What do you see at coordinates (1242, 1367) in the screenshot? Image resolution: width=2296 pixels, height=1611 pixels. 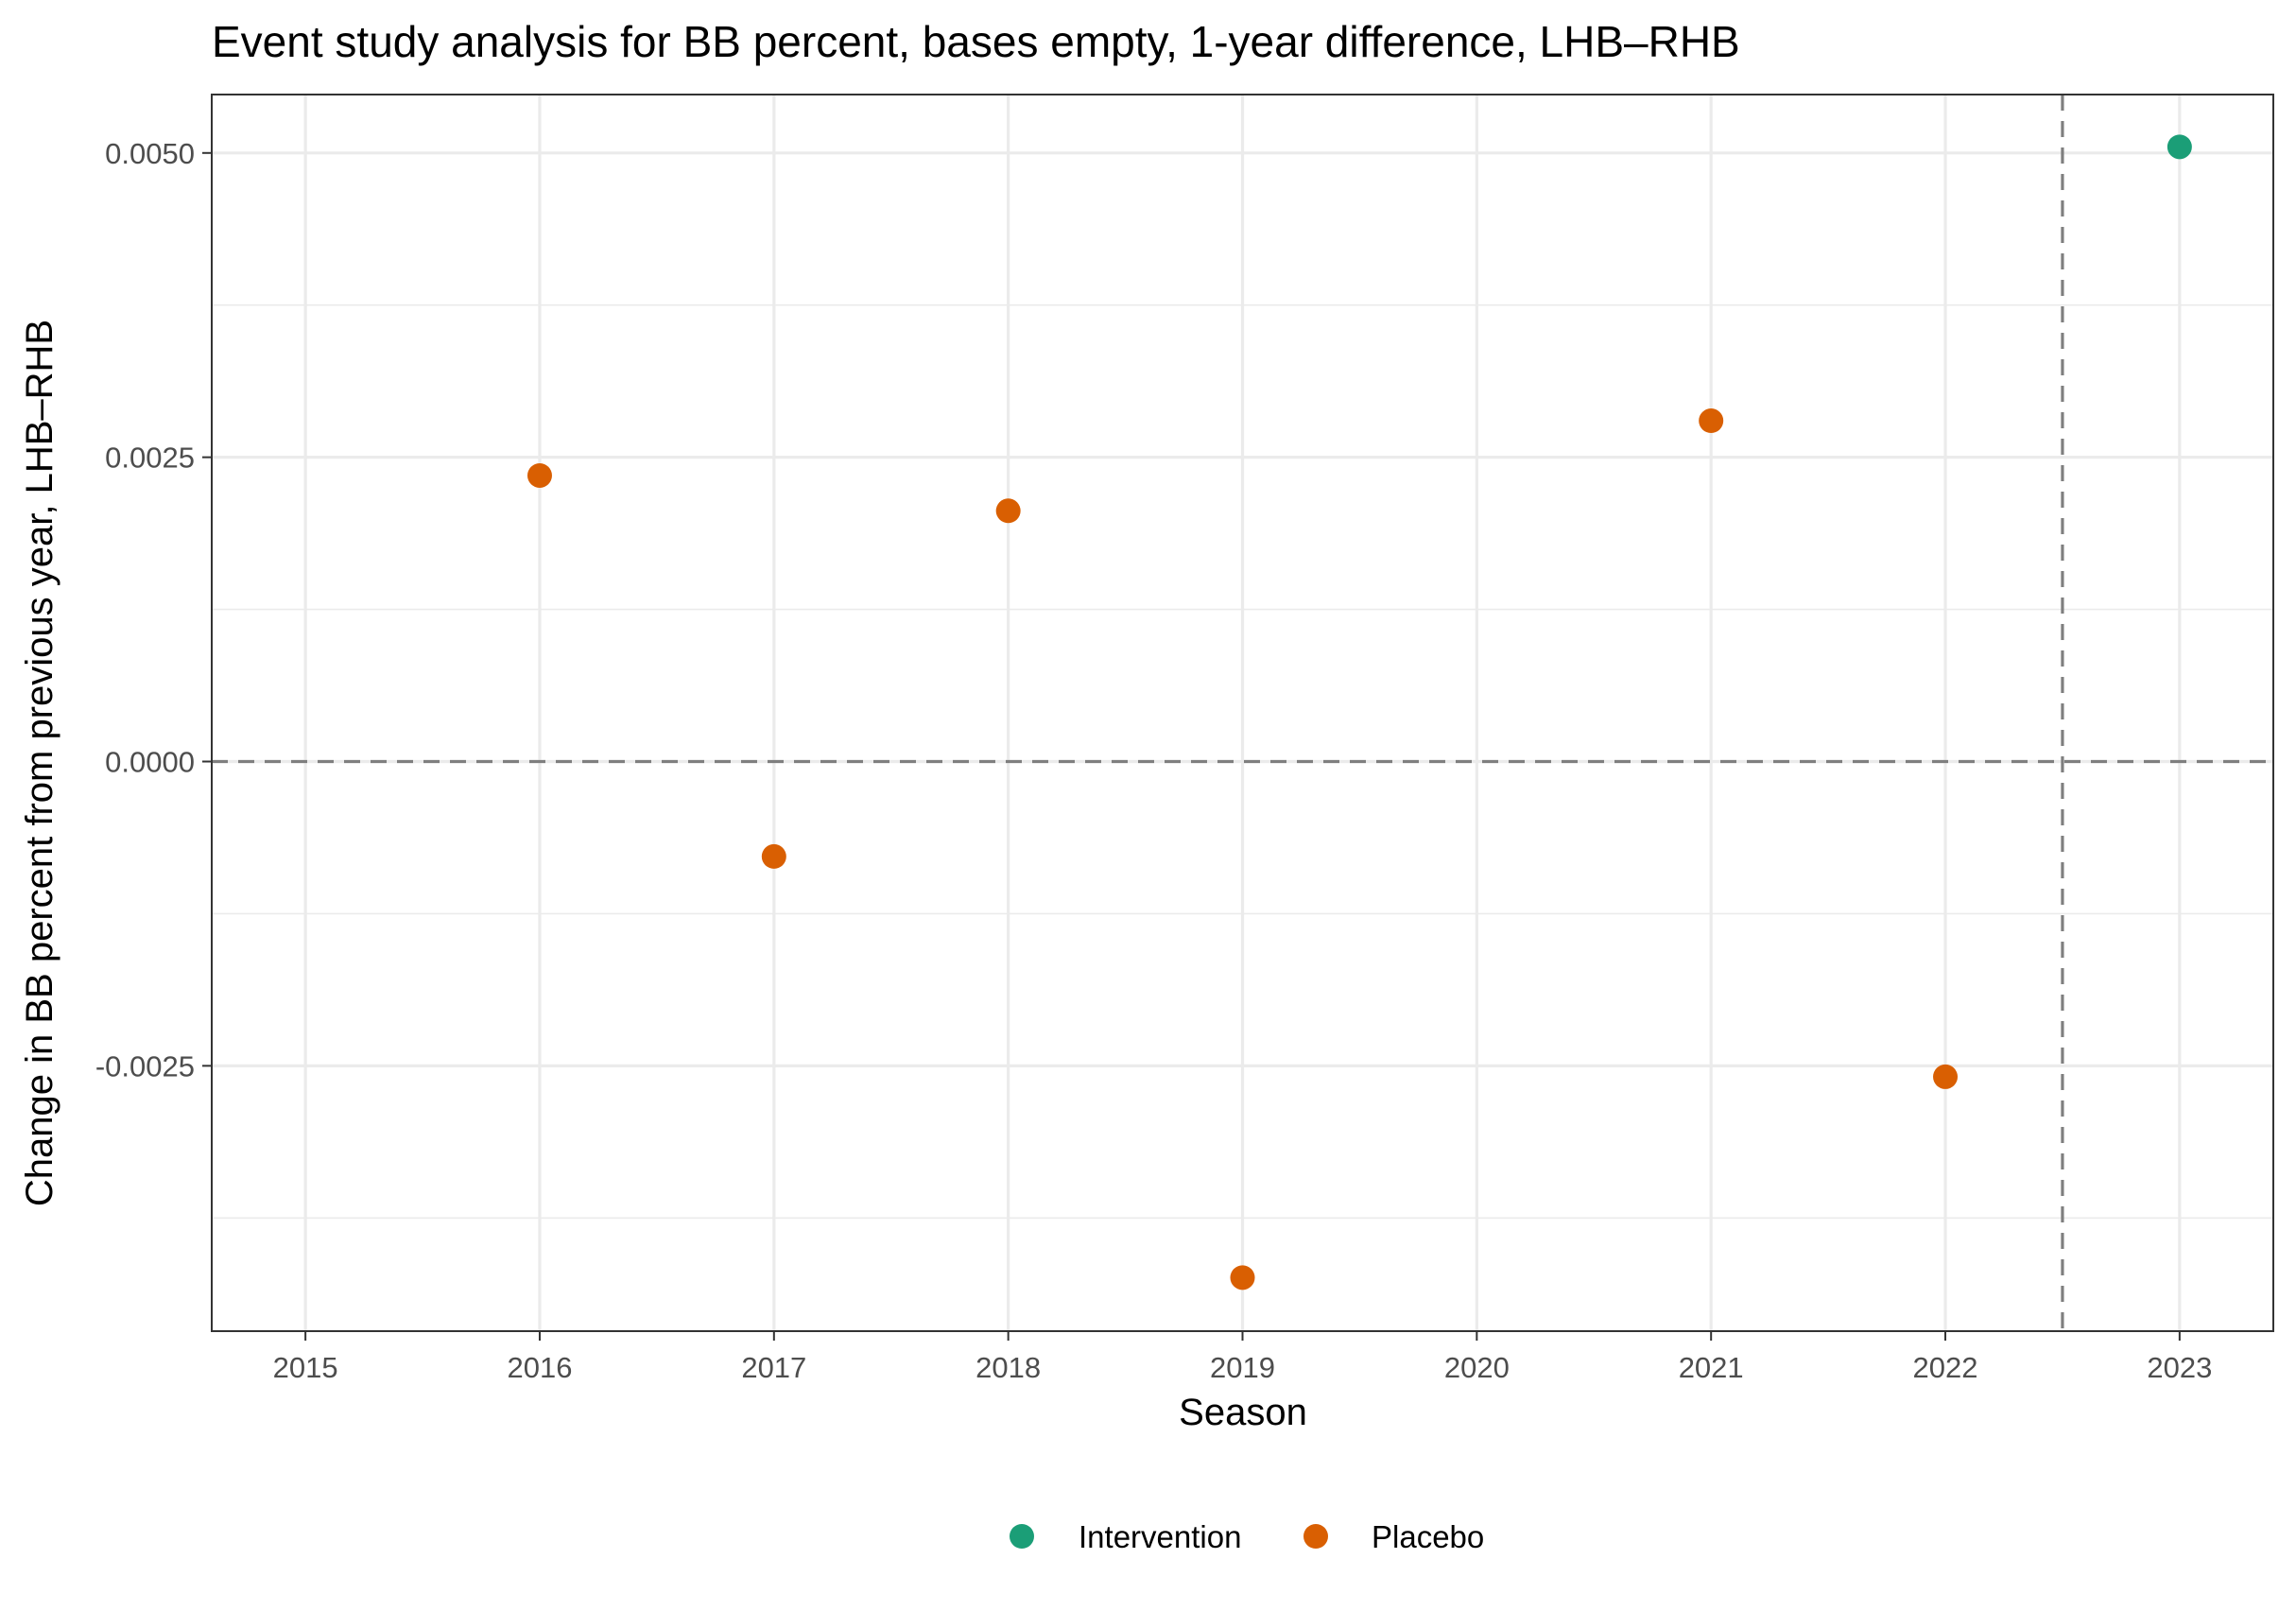 I see `x-tick-label-2019: 2019` at bounding box center [1242, 1367].